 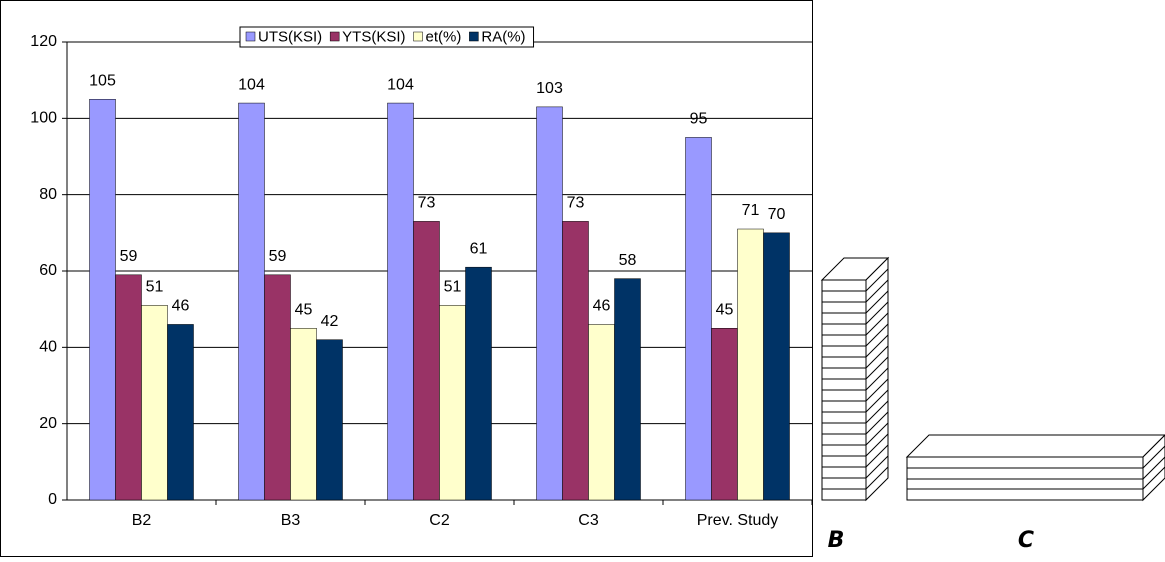 I want to click on x-tick-label: Prev. Study, so click(x=738, y=520).